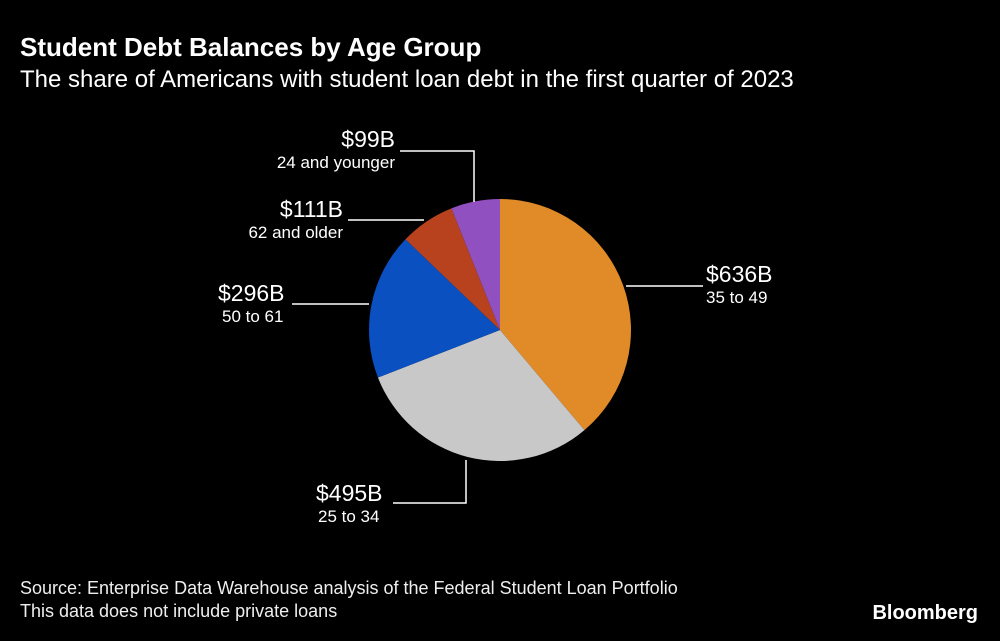 The image size is (1000, 641). Describe the element at coordinates (368, 139) in the screenshot. I see `value-label: $99B` at that location.